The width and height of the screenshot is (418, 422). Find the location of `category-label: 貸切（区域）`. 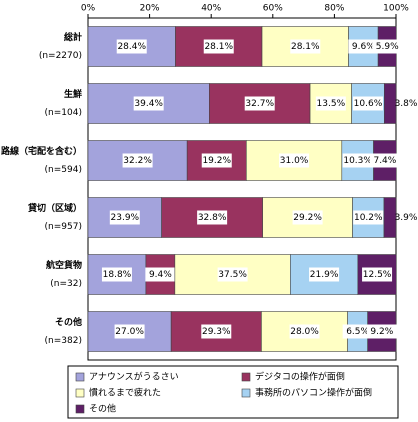

category-label: 貸切（区域） is located at coordinates (55, 208).